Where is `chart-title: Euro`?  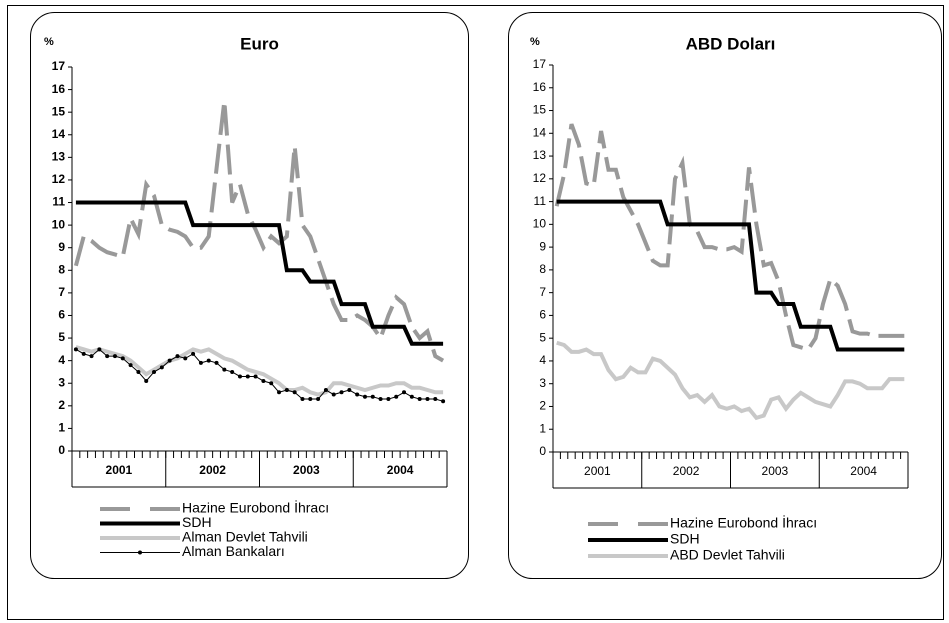
chart-title: Euro is located at coordinates (259, 43).